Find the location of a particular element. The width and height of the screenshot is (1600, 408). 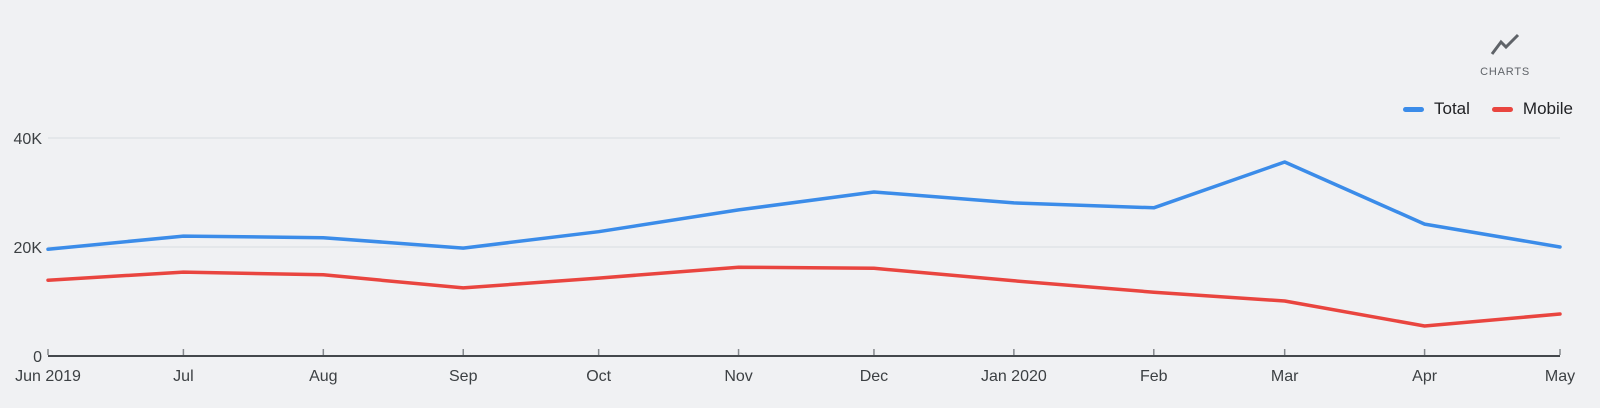

x-tick-label: Jan 2020 is located at coordinates (1014, 376).